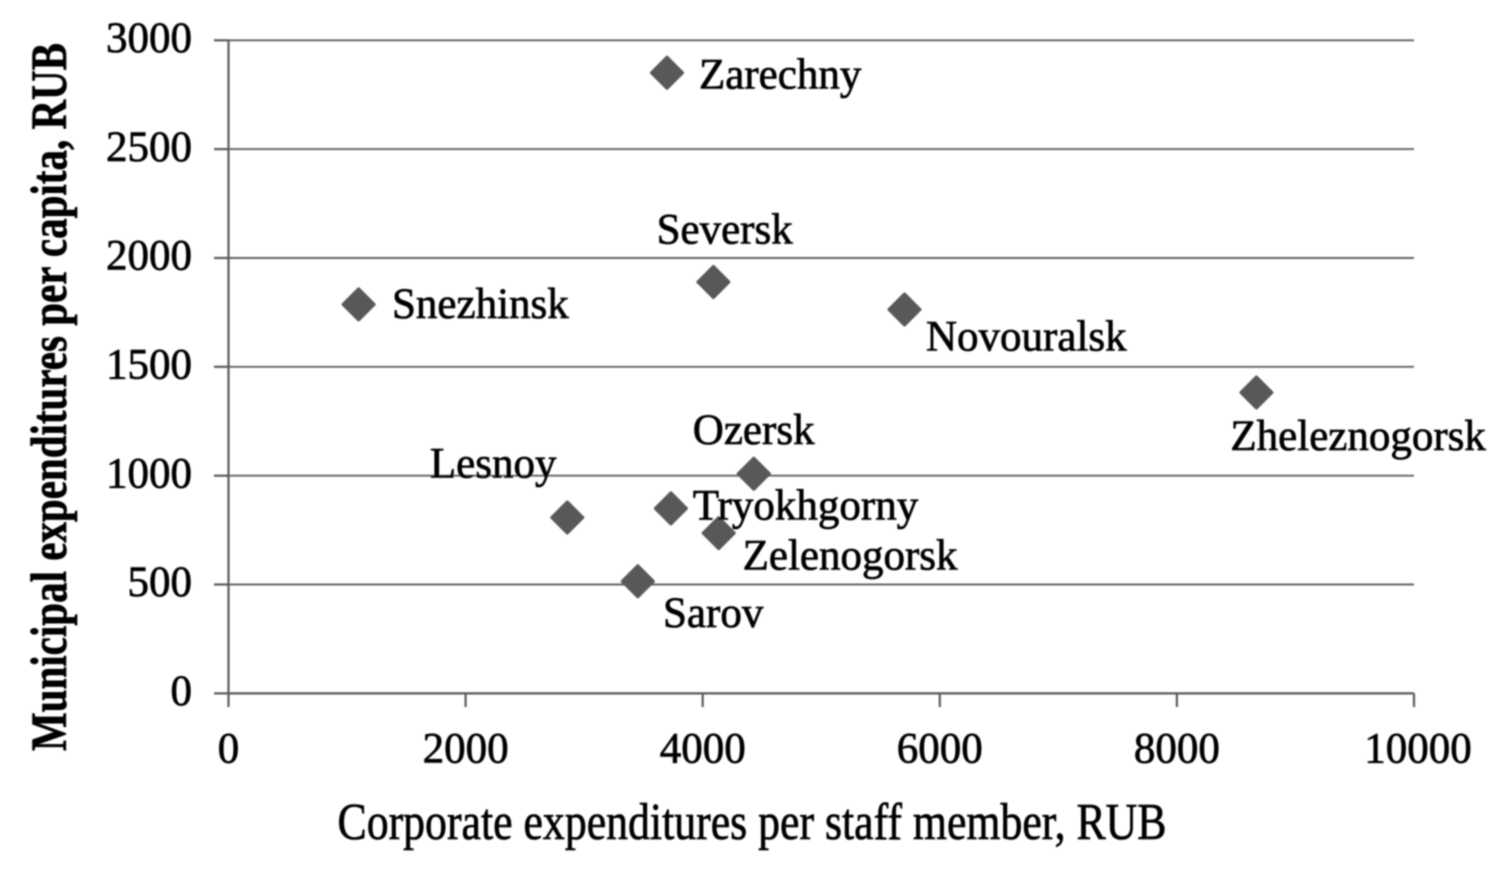 This screenshot has width=1506, height=869. I want to click on svg-text: 1000, so click(149, 473).